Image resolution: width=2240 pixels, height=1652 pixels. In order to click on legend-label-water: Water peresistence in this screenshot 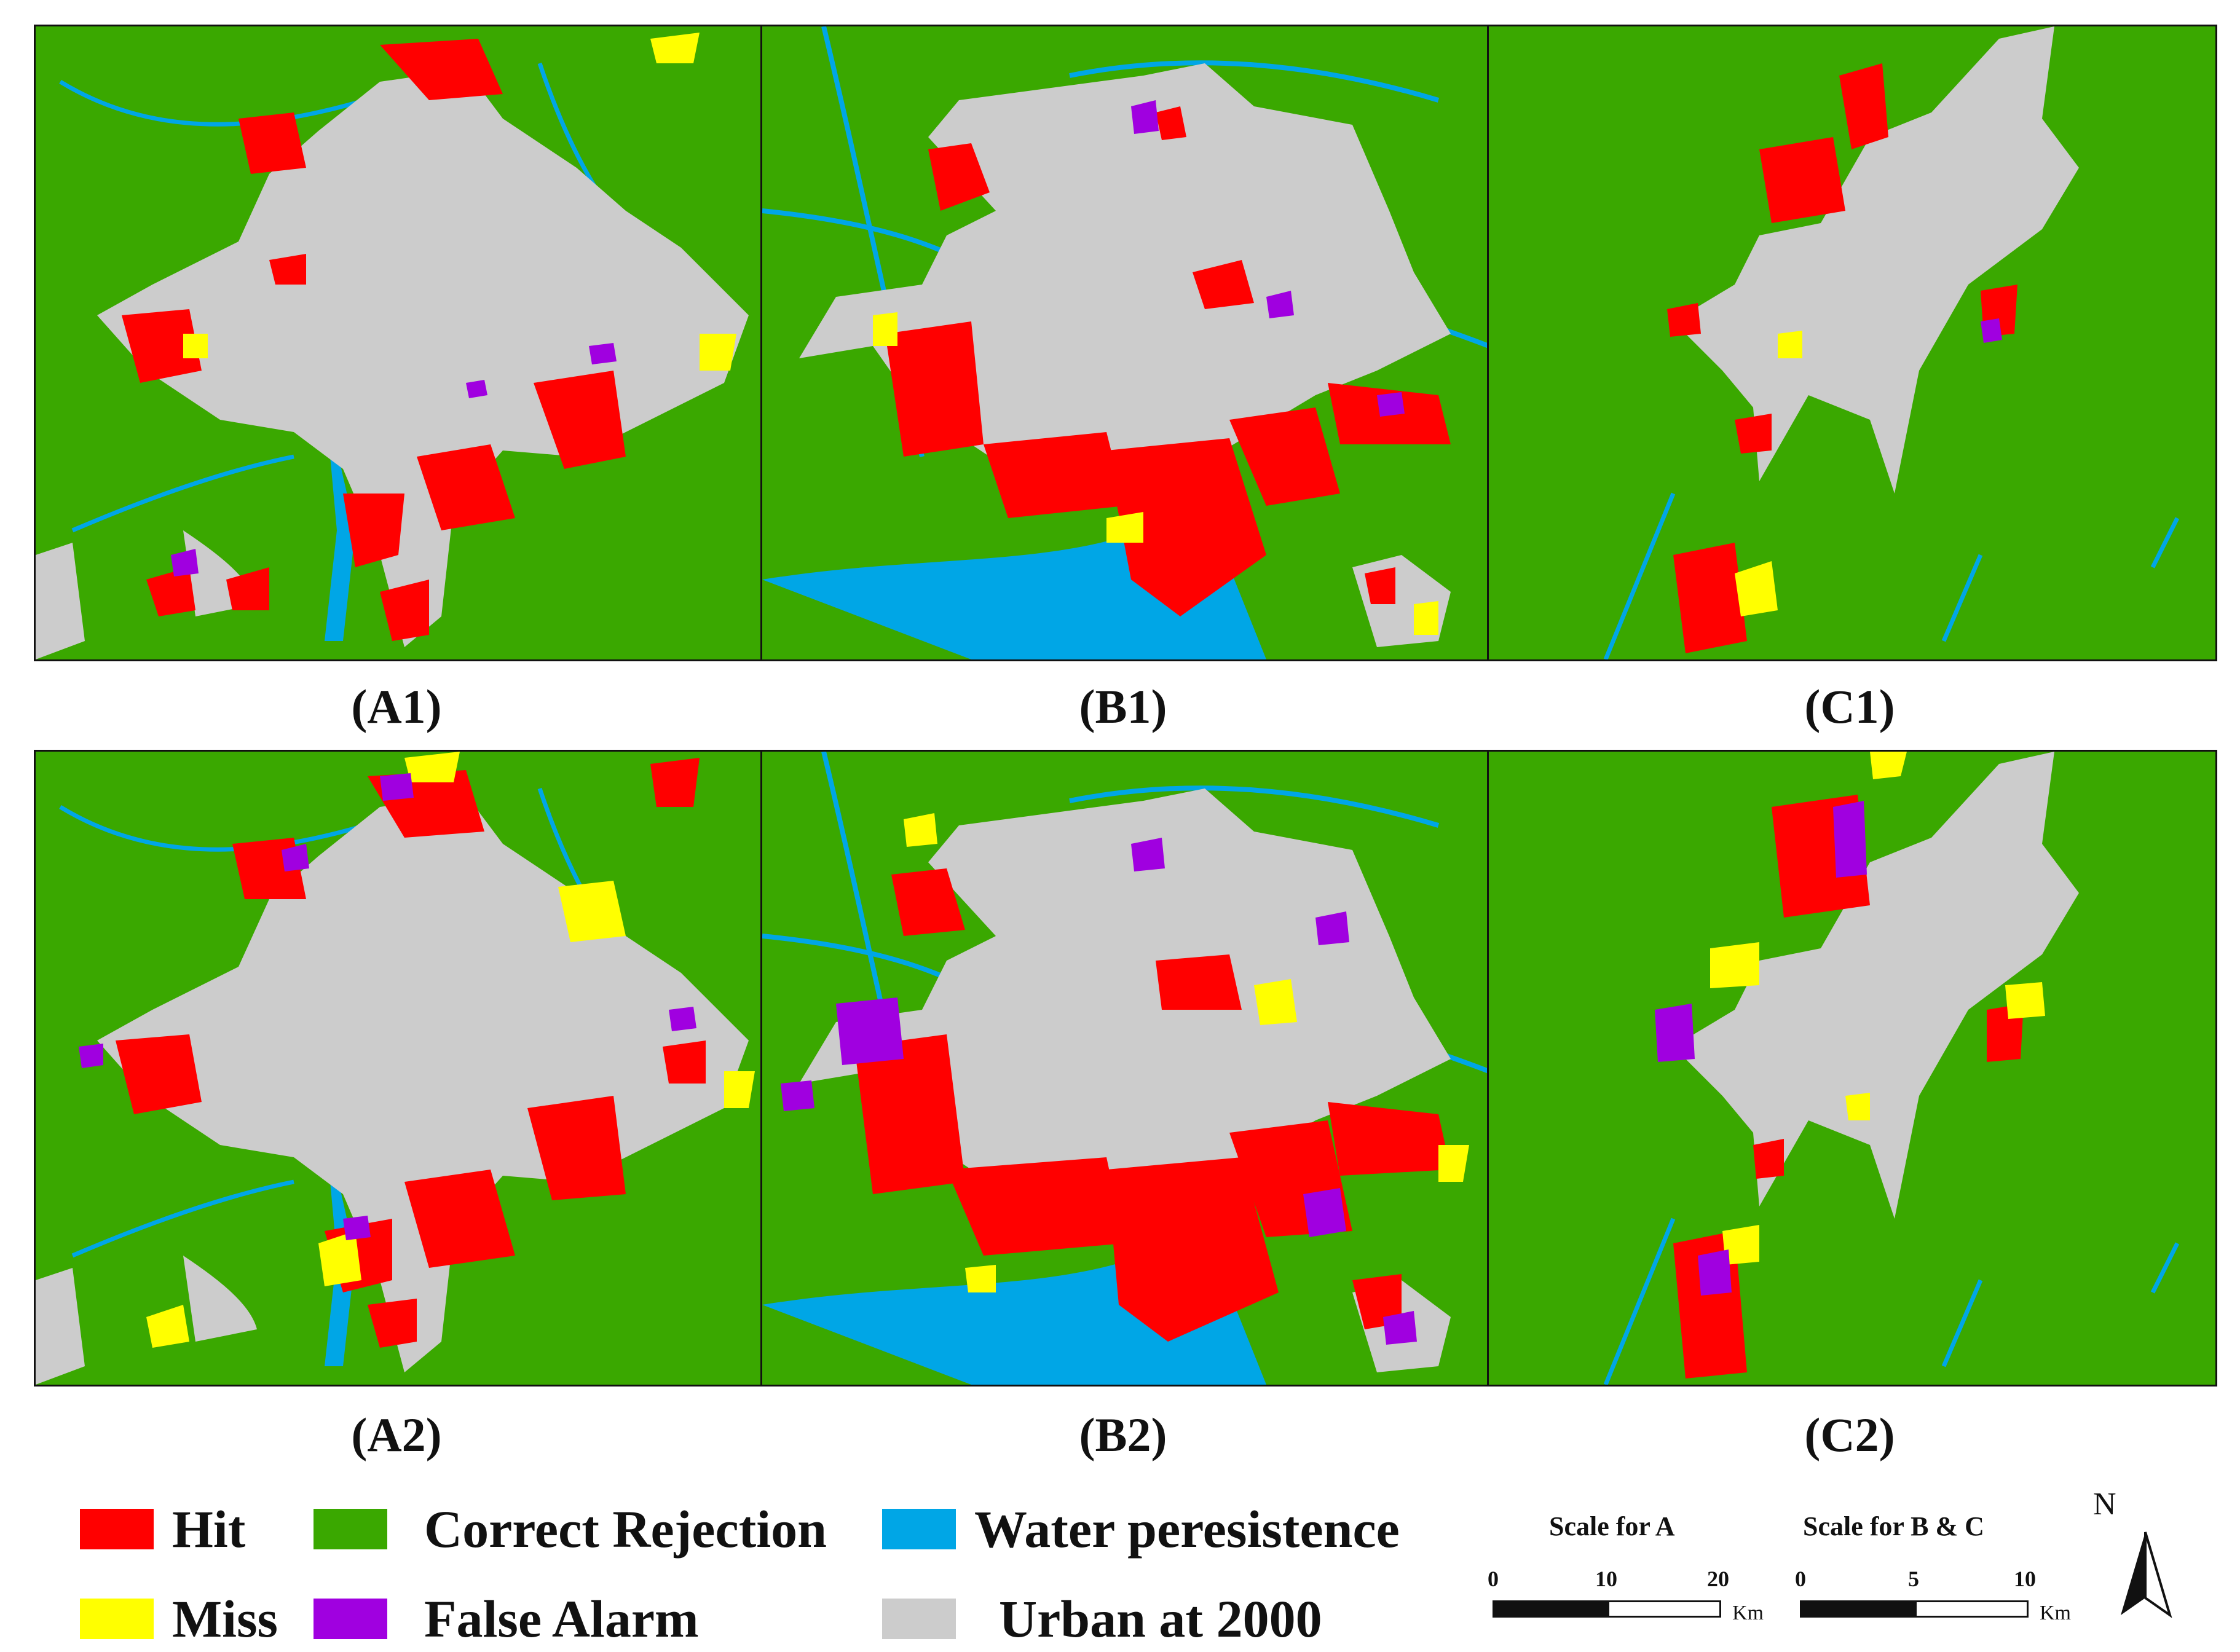, I will do `click(1187, 1529)`.